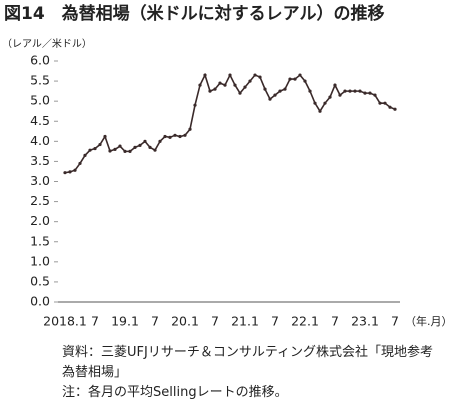 The height and width of the screenshot is (405, 450). I want to click on y-tick-label: 2.0, so click(40, 220).